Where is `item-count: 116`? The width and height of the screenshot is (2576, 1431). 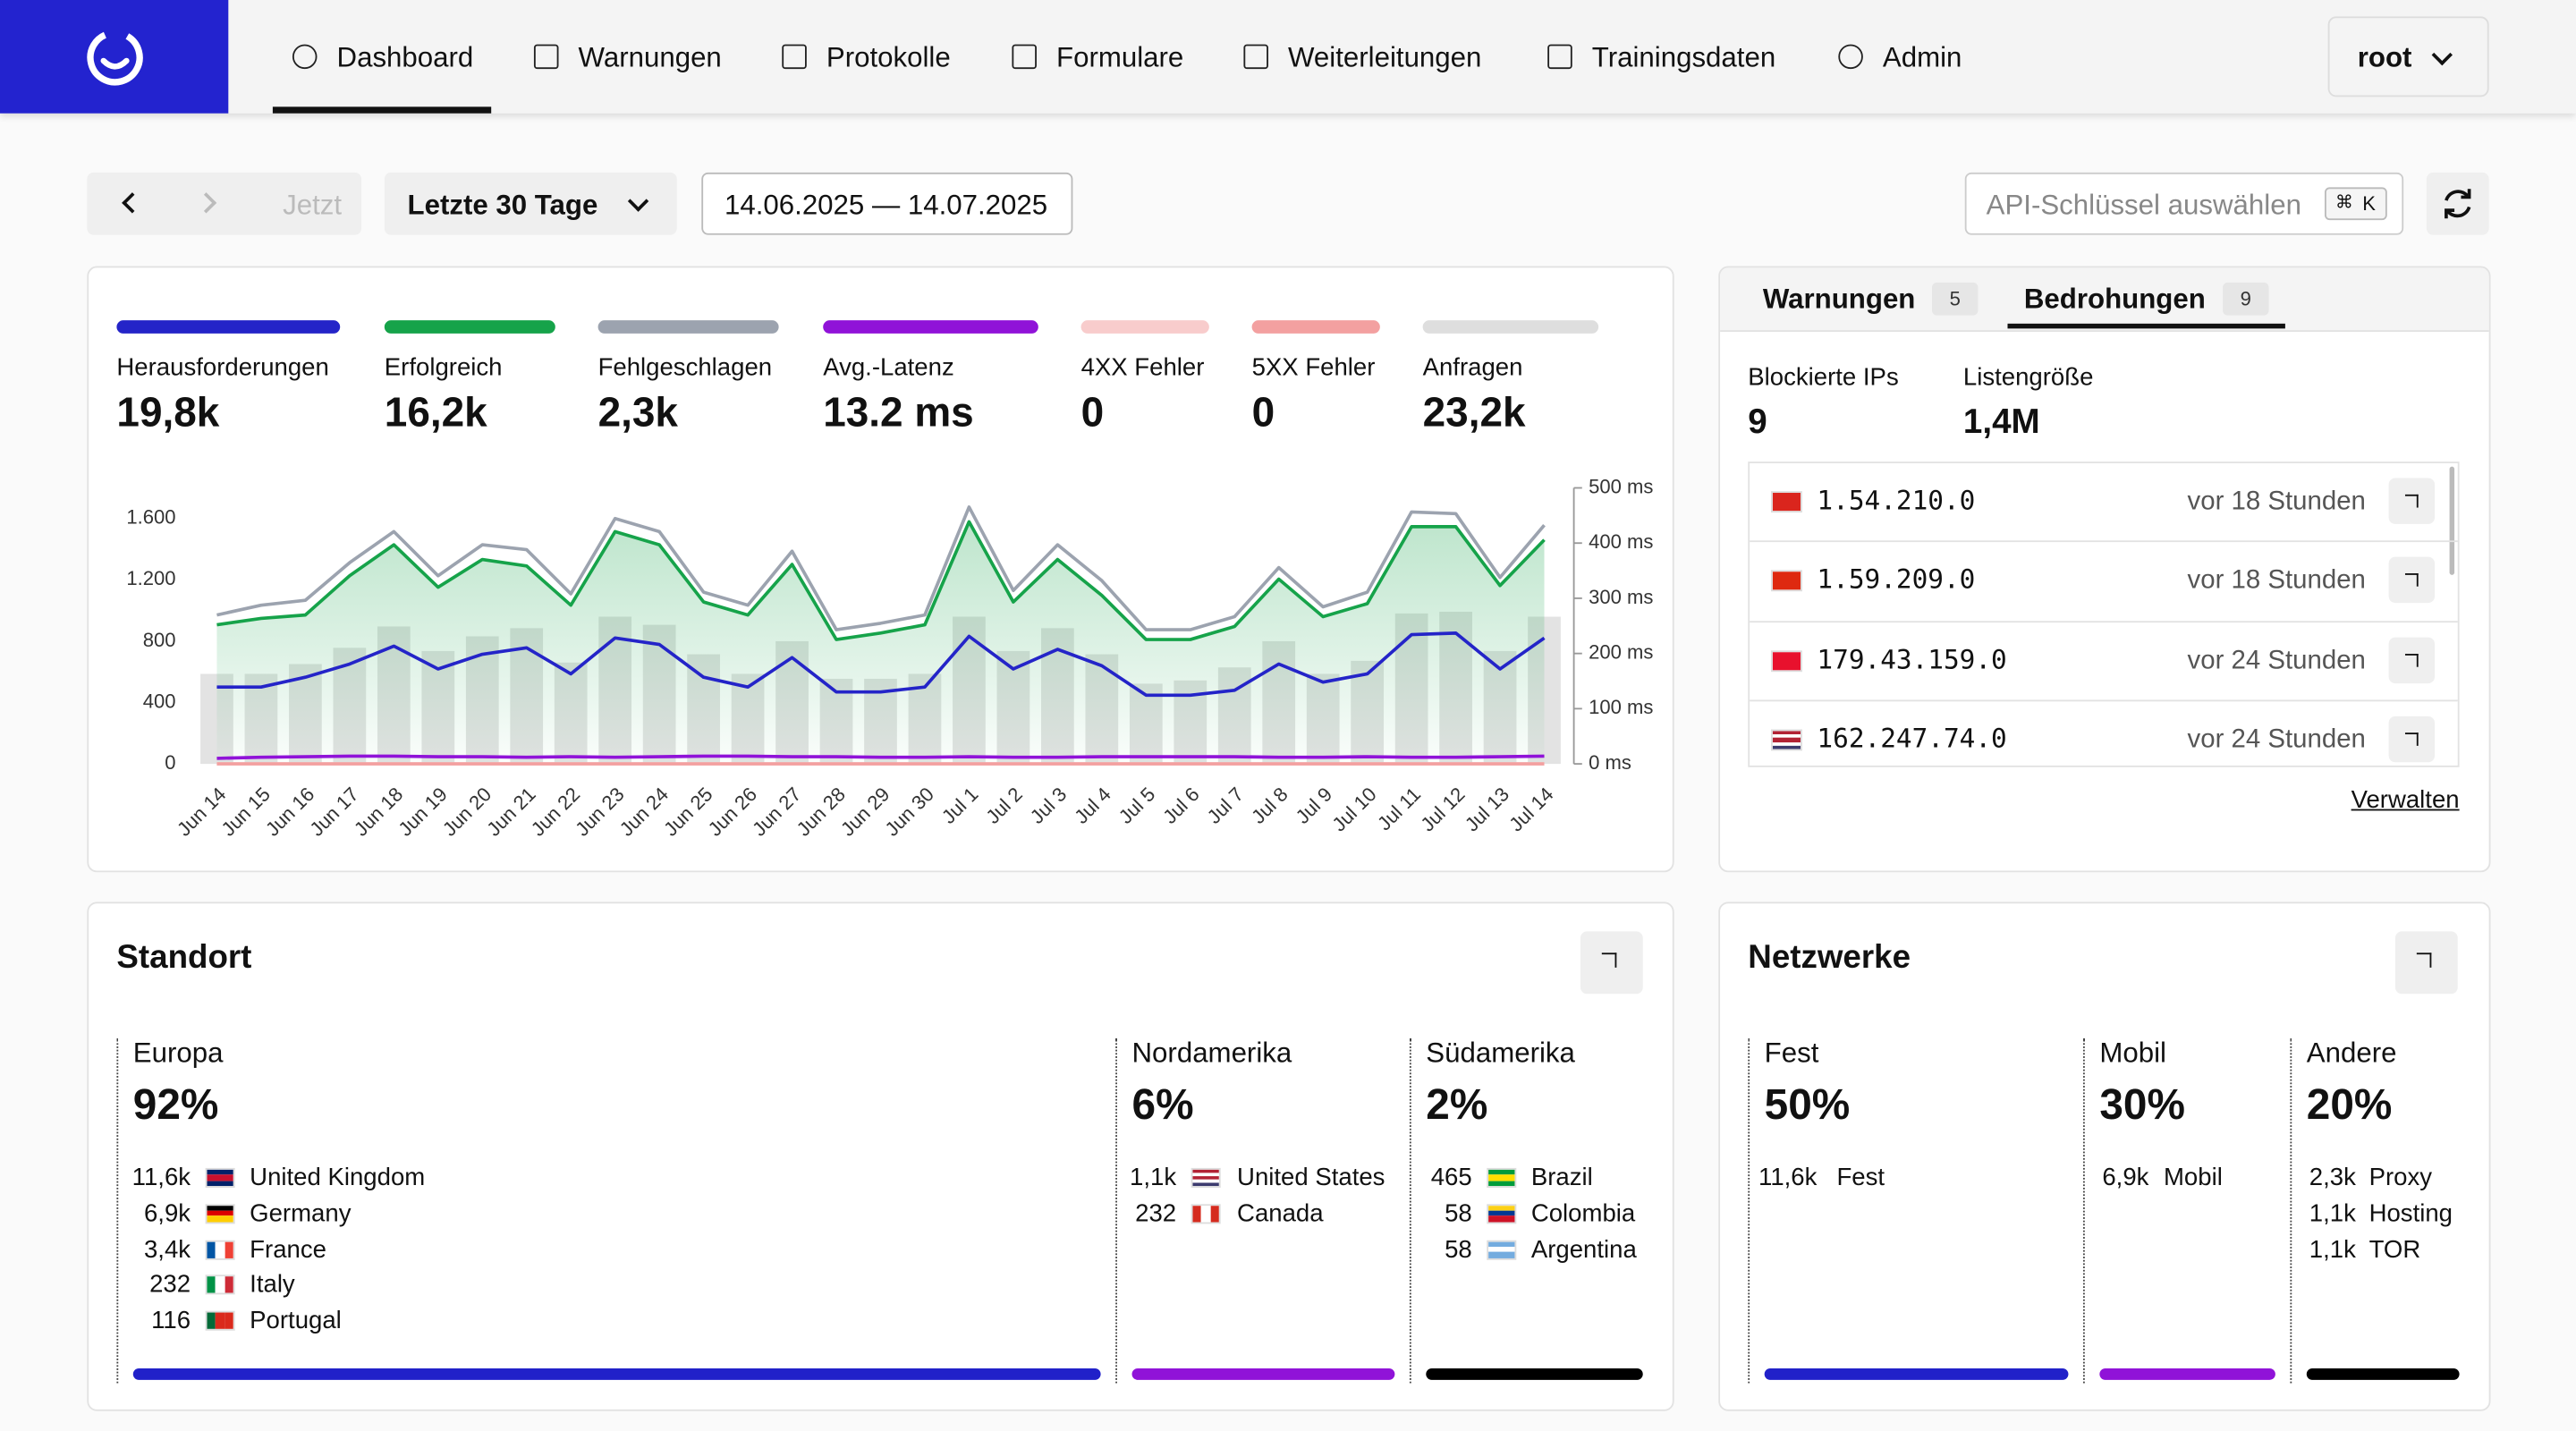 item-count: 116 is located at coordinates (171, 1321).